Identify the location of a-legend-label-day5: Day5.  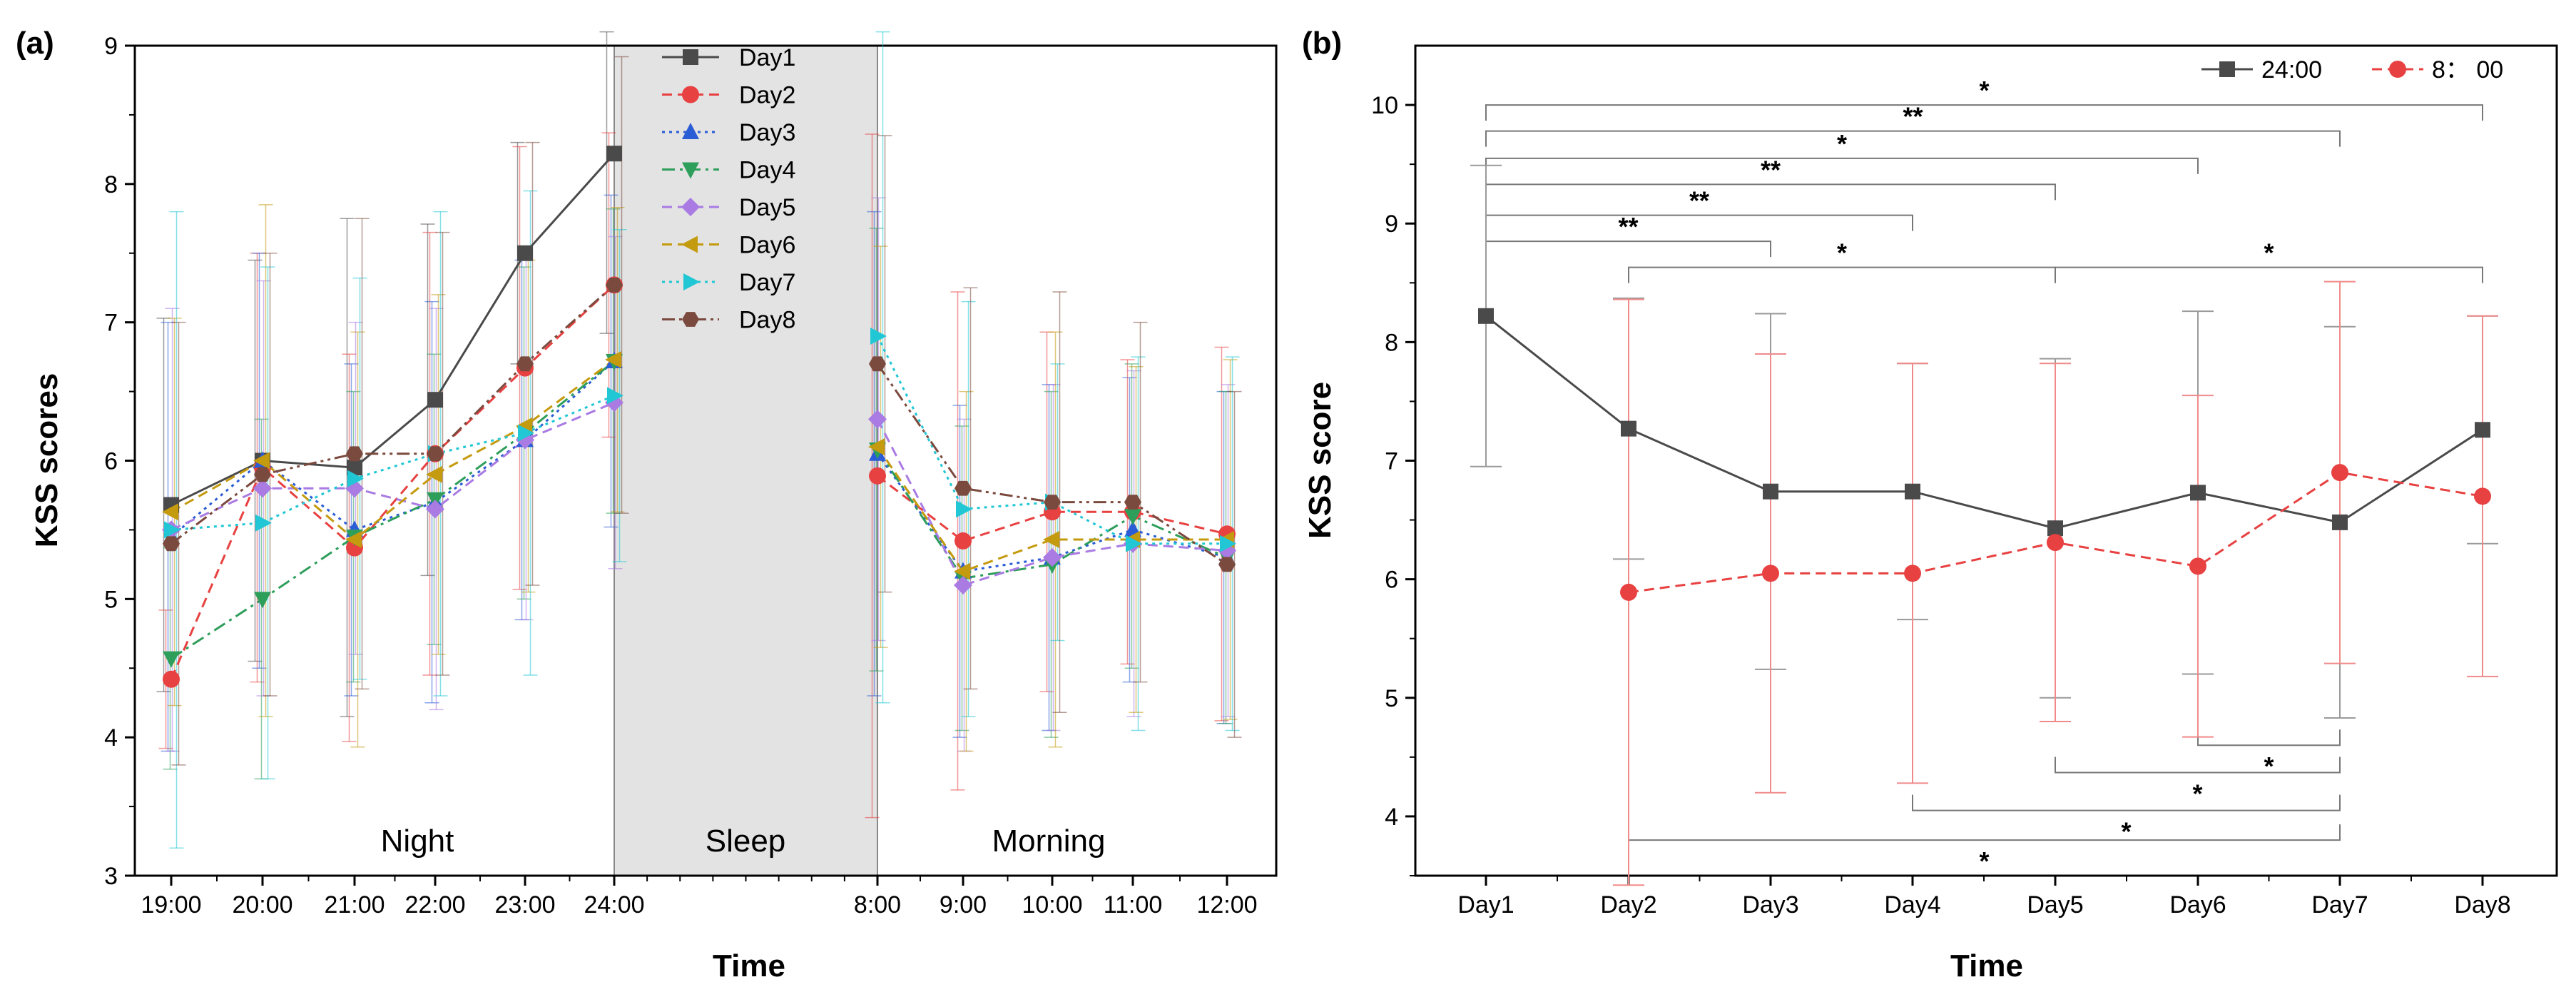
(767, 207).